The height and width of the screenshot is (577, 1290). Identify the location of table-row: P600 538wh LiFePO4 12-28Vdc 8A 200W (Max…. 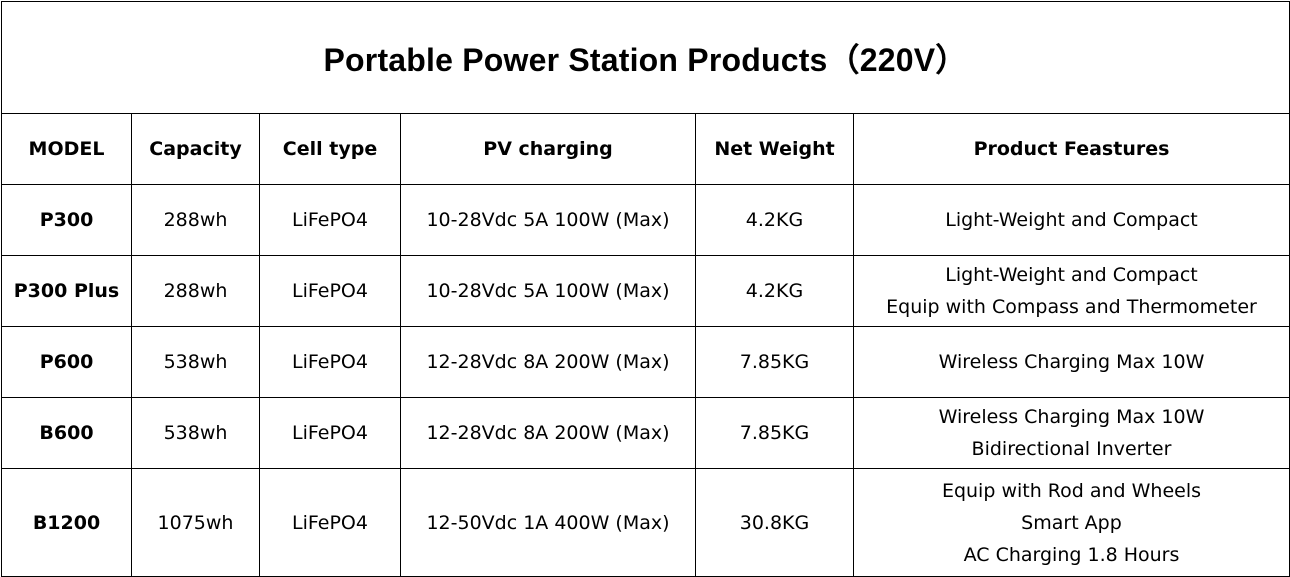
(645, 362).